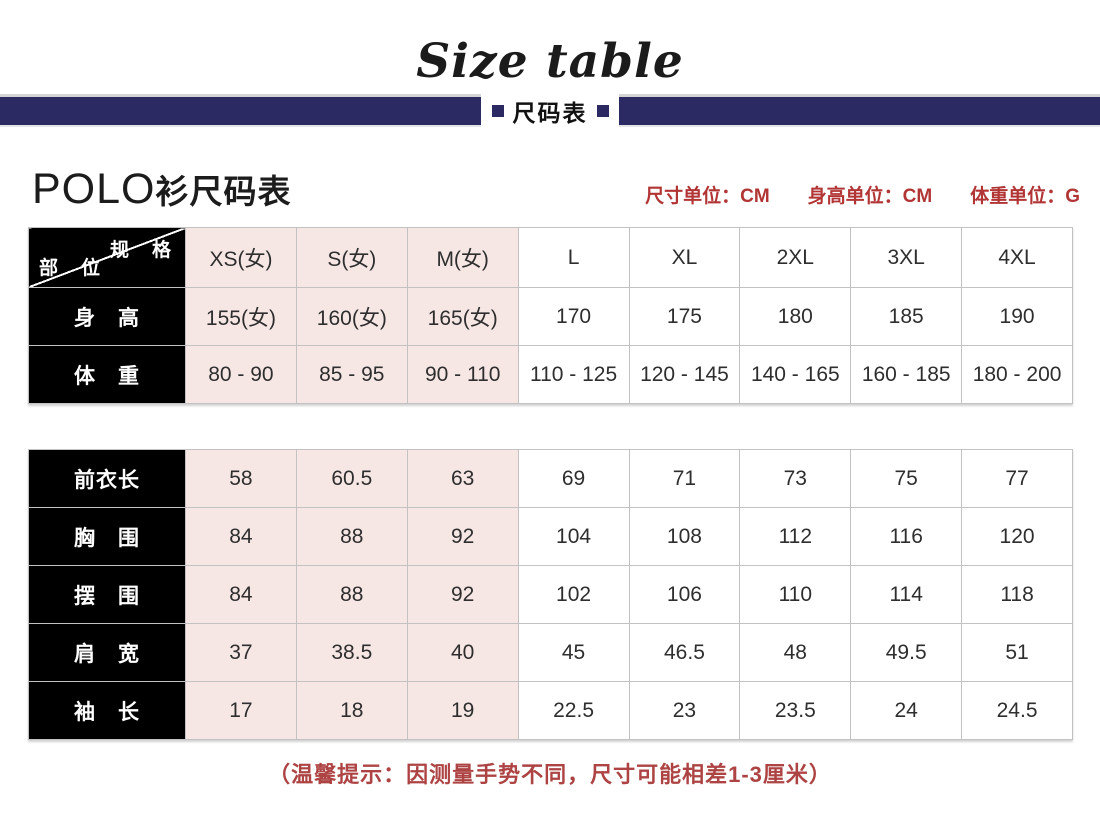  What do you see at coordinates (906, 257) in the screenshot?
I see `column-header: 3XL` at bounding box center [906, 257].